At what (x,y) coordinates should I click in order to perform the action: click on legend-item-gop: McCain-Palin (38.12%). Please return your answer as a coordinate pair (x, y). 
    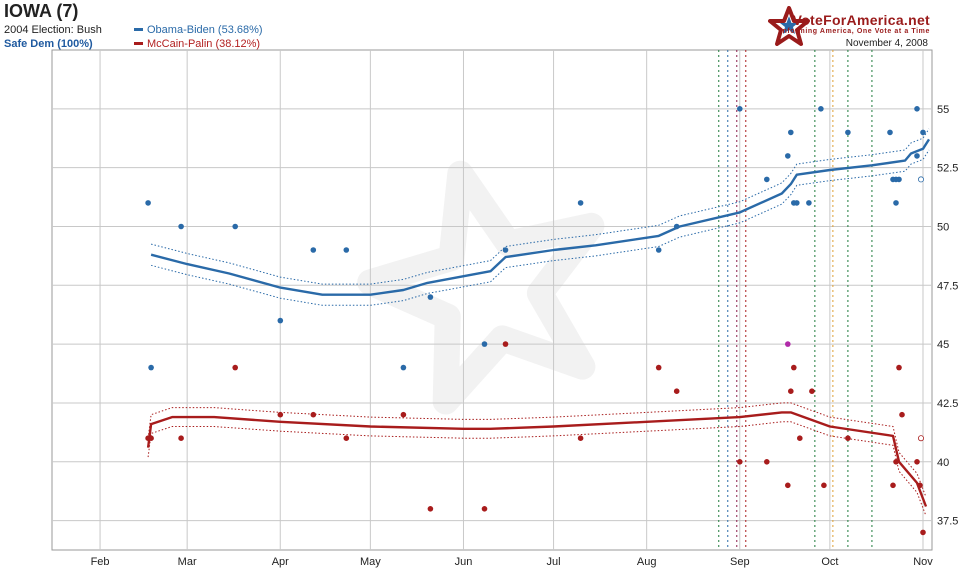
    Looking at the image, I should click on (197, 44).